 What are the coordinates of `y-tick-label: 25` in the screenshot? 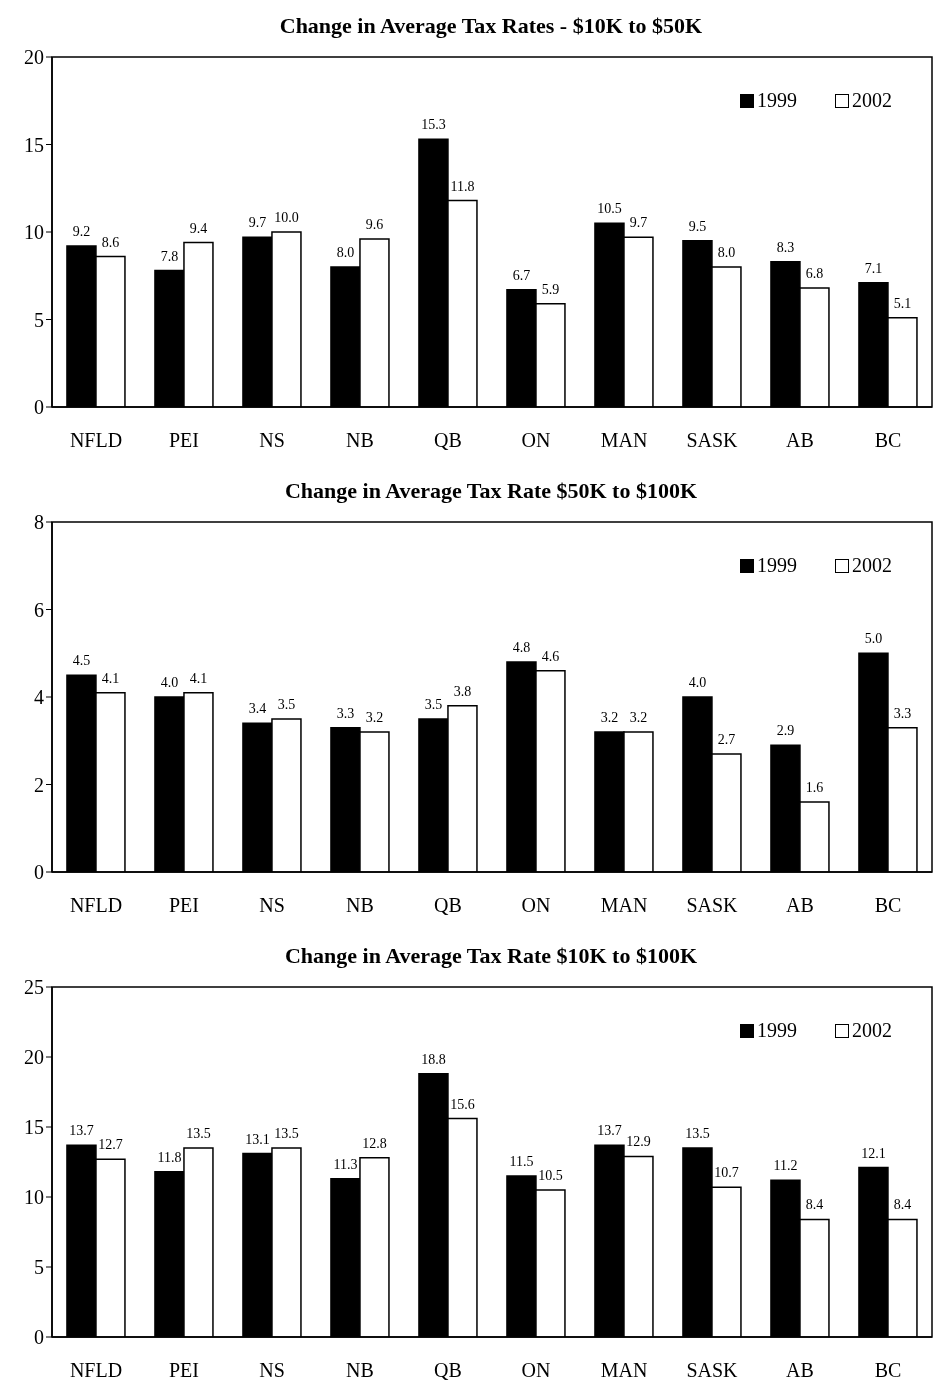 It's located at (34, 987).